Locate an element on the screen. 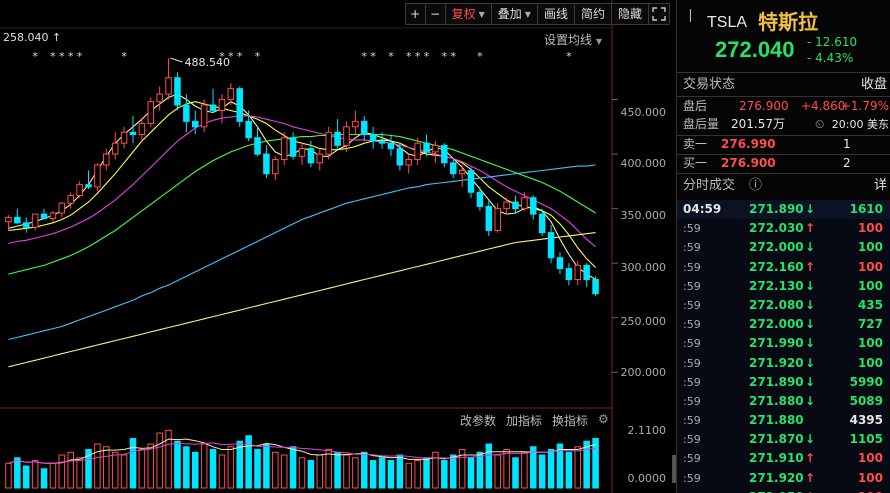 The width and height of the screenshot is (890, 493). adjust-button: 复权 ▼ is located at coordinates (469, 14).